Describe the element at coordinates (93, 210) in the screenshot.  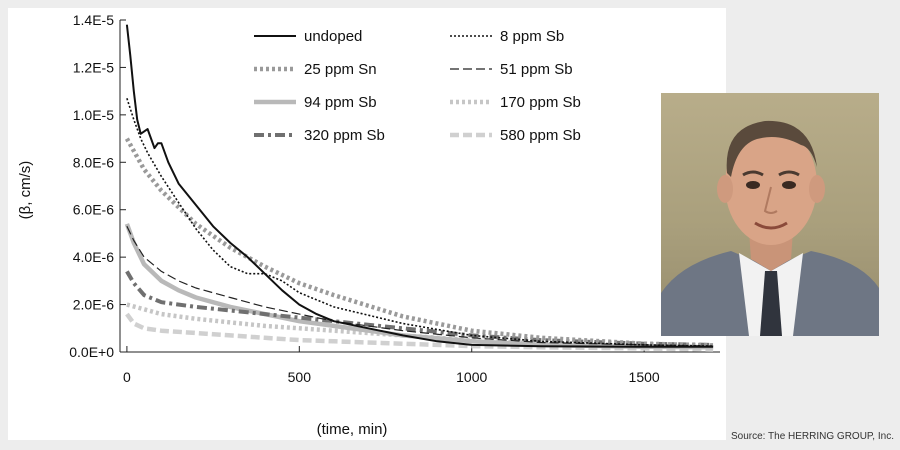
I see `y-tick-label: 6.0E-6` at that location.